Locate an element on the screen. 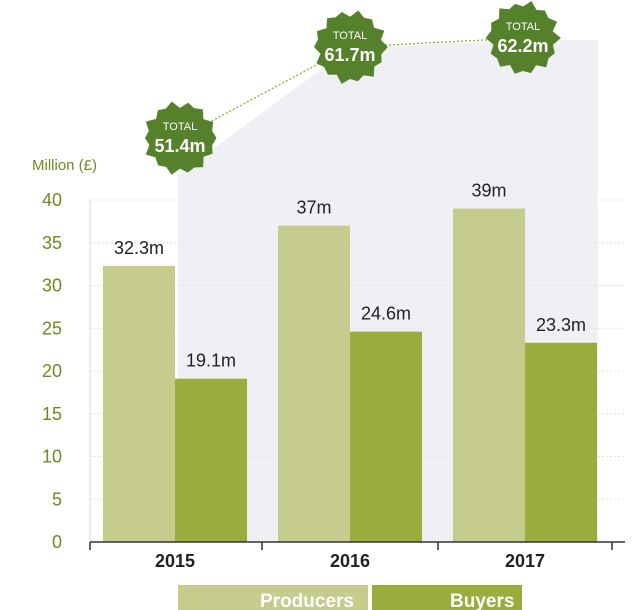 The image size is (640, 610). total-badge-2015: TOTAL 51.4m is located at coordinates (181, 138).